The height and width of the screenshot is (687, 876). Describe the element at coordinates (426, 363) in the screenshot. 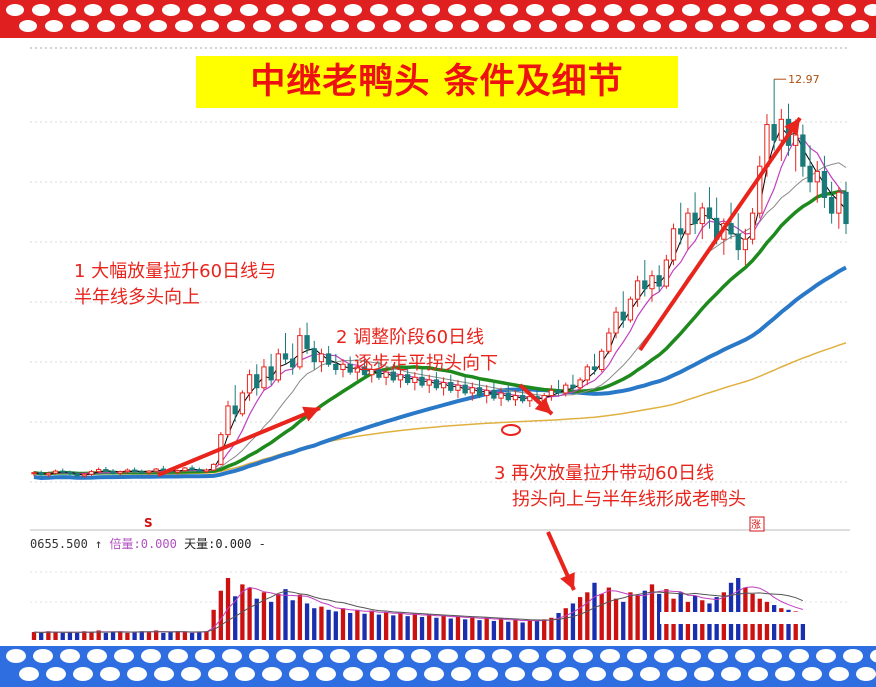

I see `annotation-2-line-2: 逐步走平拐头向下` at that location.